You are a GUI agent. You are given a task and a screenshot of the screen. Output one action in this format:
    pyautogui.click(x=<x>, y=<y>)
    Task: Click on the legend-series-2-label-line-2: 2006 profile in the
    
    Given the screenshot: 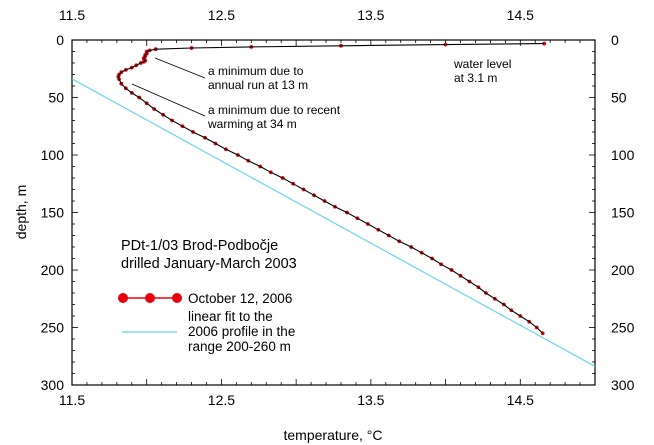 What is the action you would take?
    pyautogui.click(x=241, y=331)
    